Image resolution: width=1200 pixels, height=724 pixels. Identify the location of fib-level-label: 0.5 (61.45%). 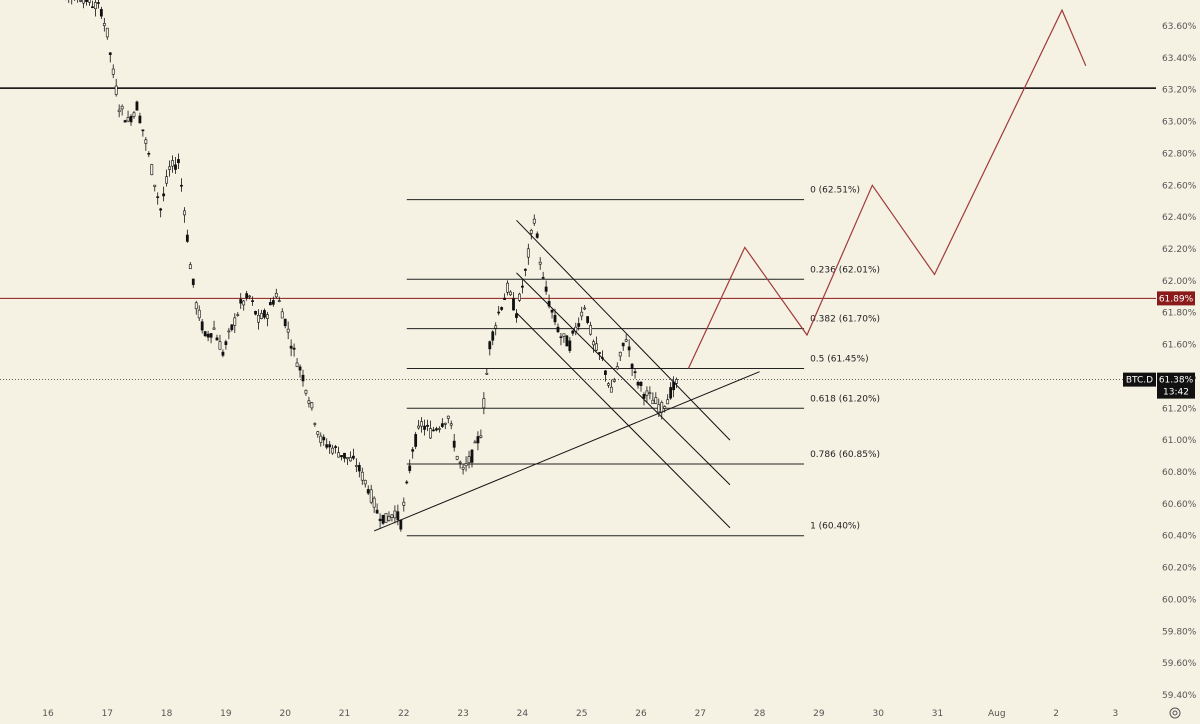
(839, 359).